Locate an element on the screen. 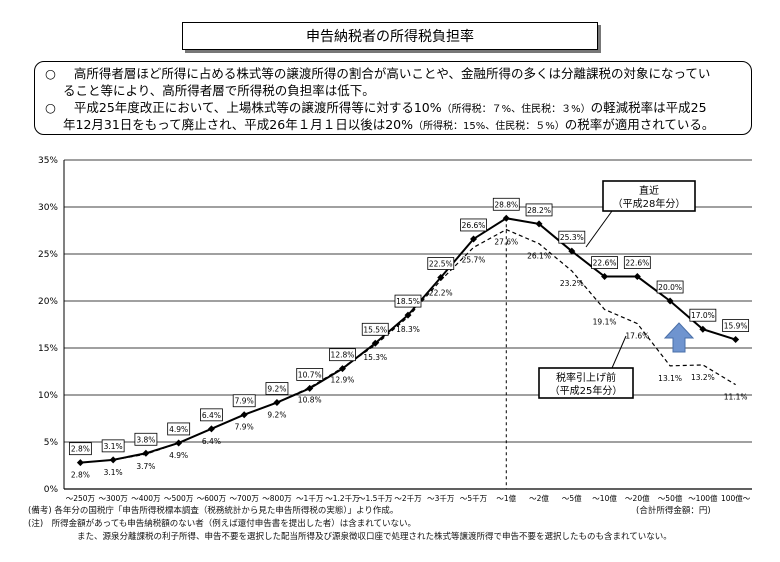 This screenshot has width=780, height=562. data-label-before: 7.9% is located at coordinates (244, 427).